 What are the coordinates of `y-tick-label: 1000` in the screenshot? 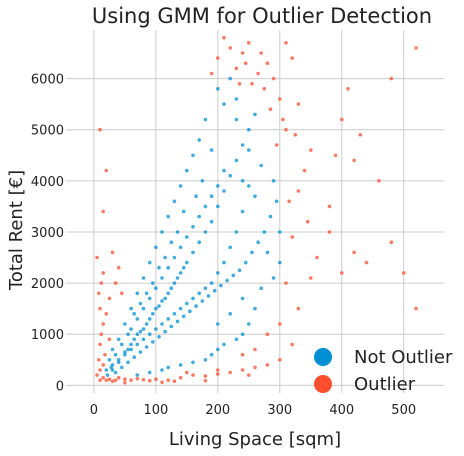 It's located at (47, 335).